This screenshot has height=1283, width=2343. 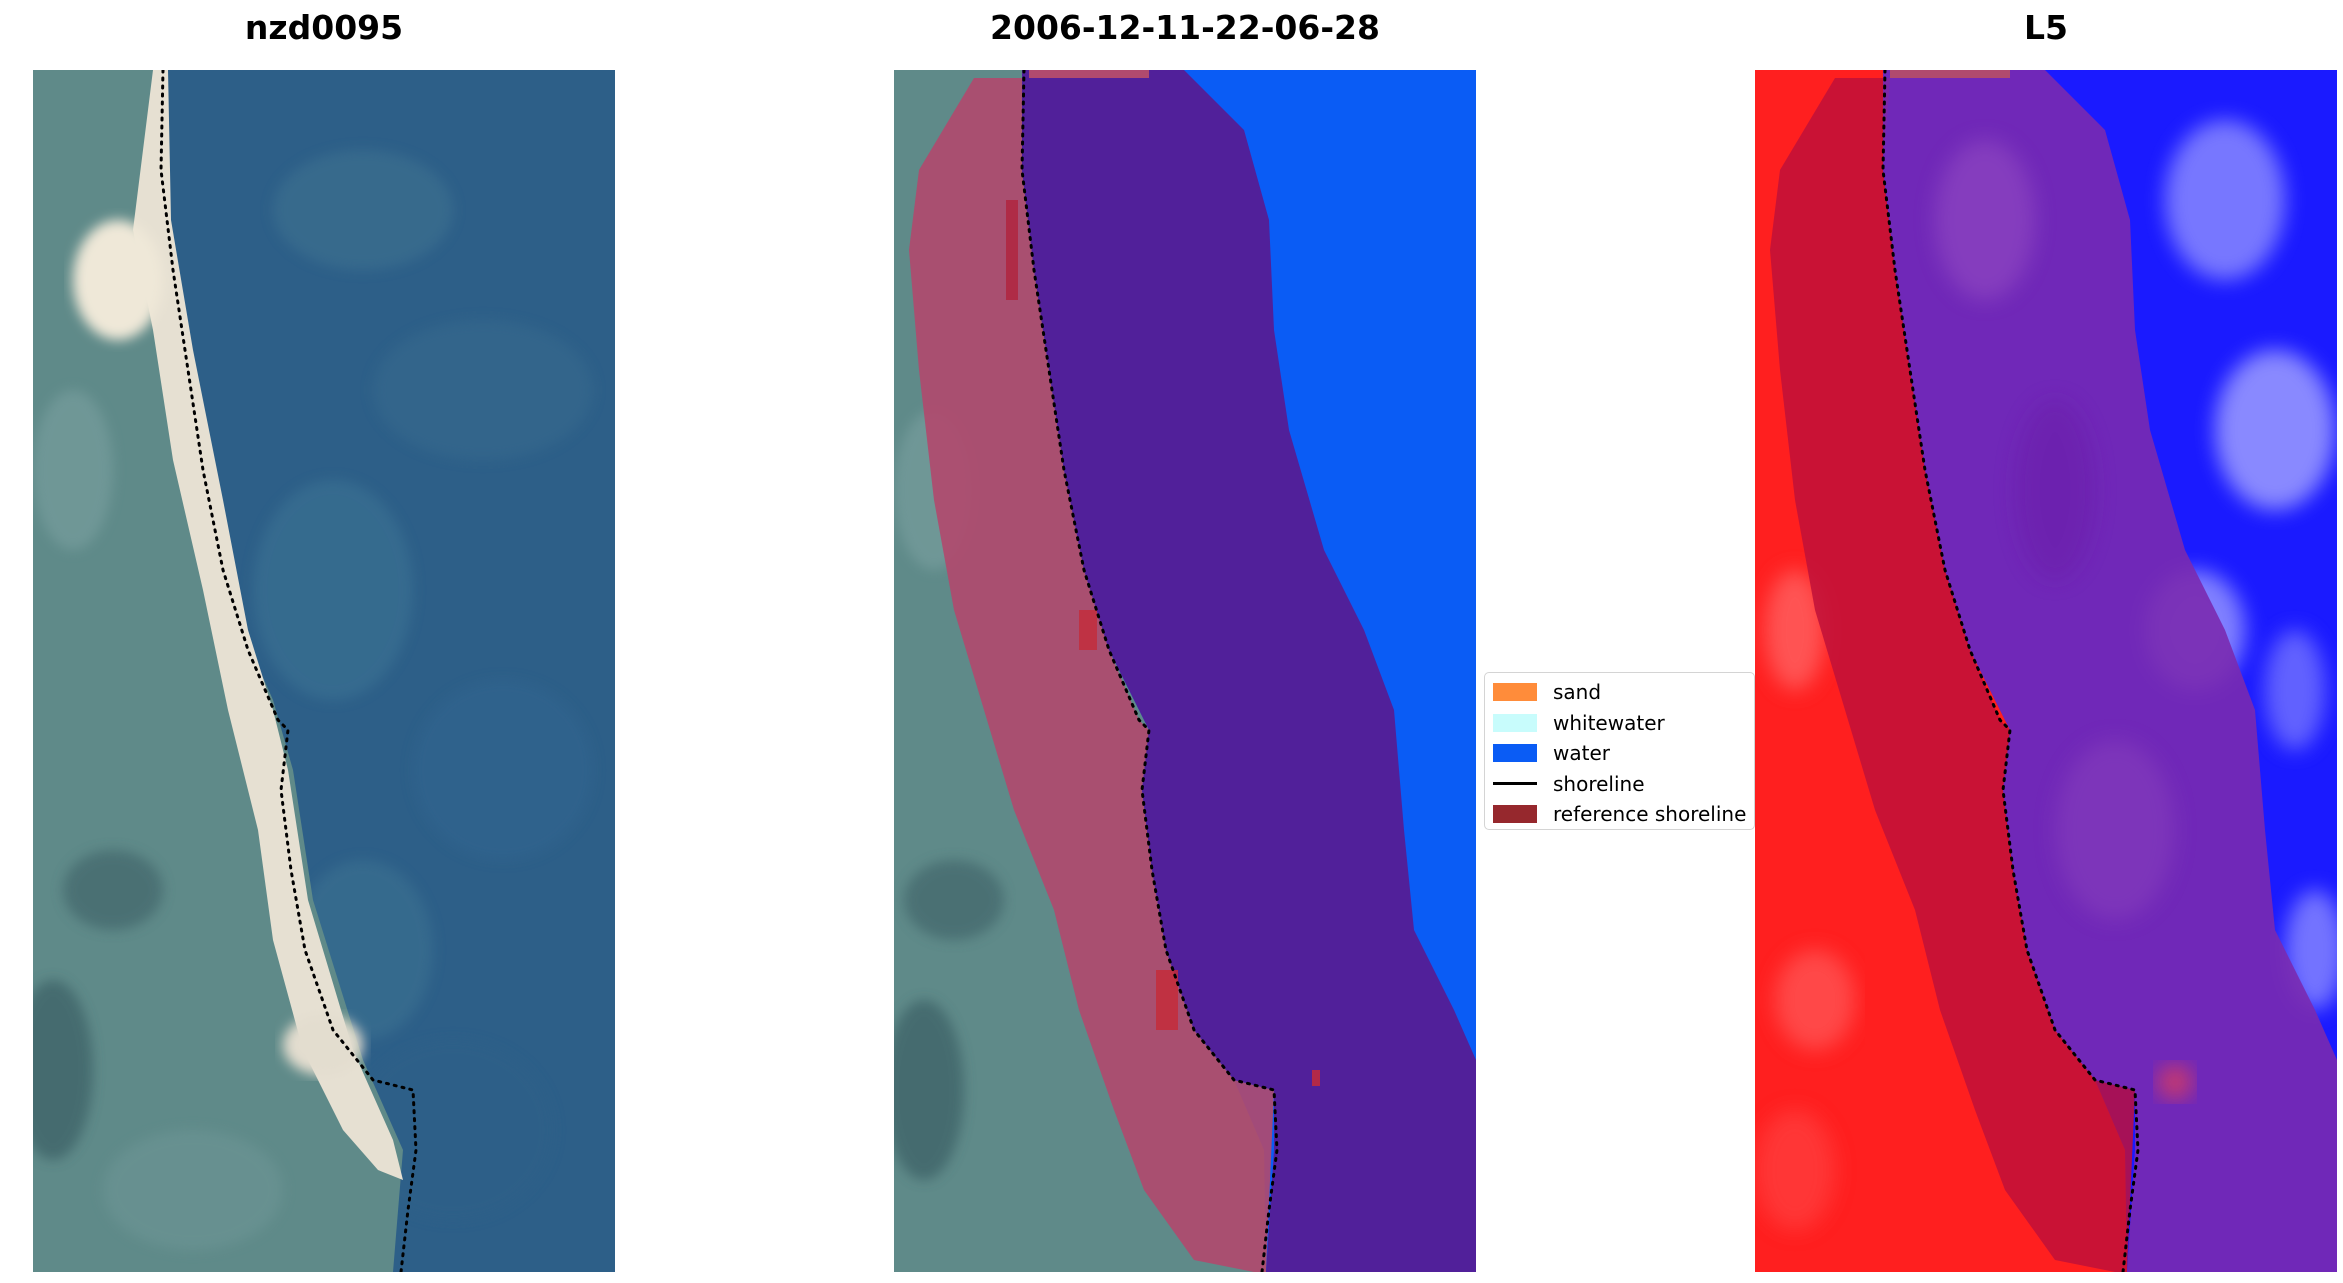 I want to click on panel-title-index: L5, so click(x=2046, y=27).